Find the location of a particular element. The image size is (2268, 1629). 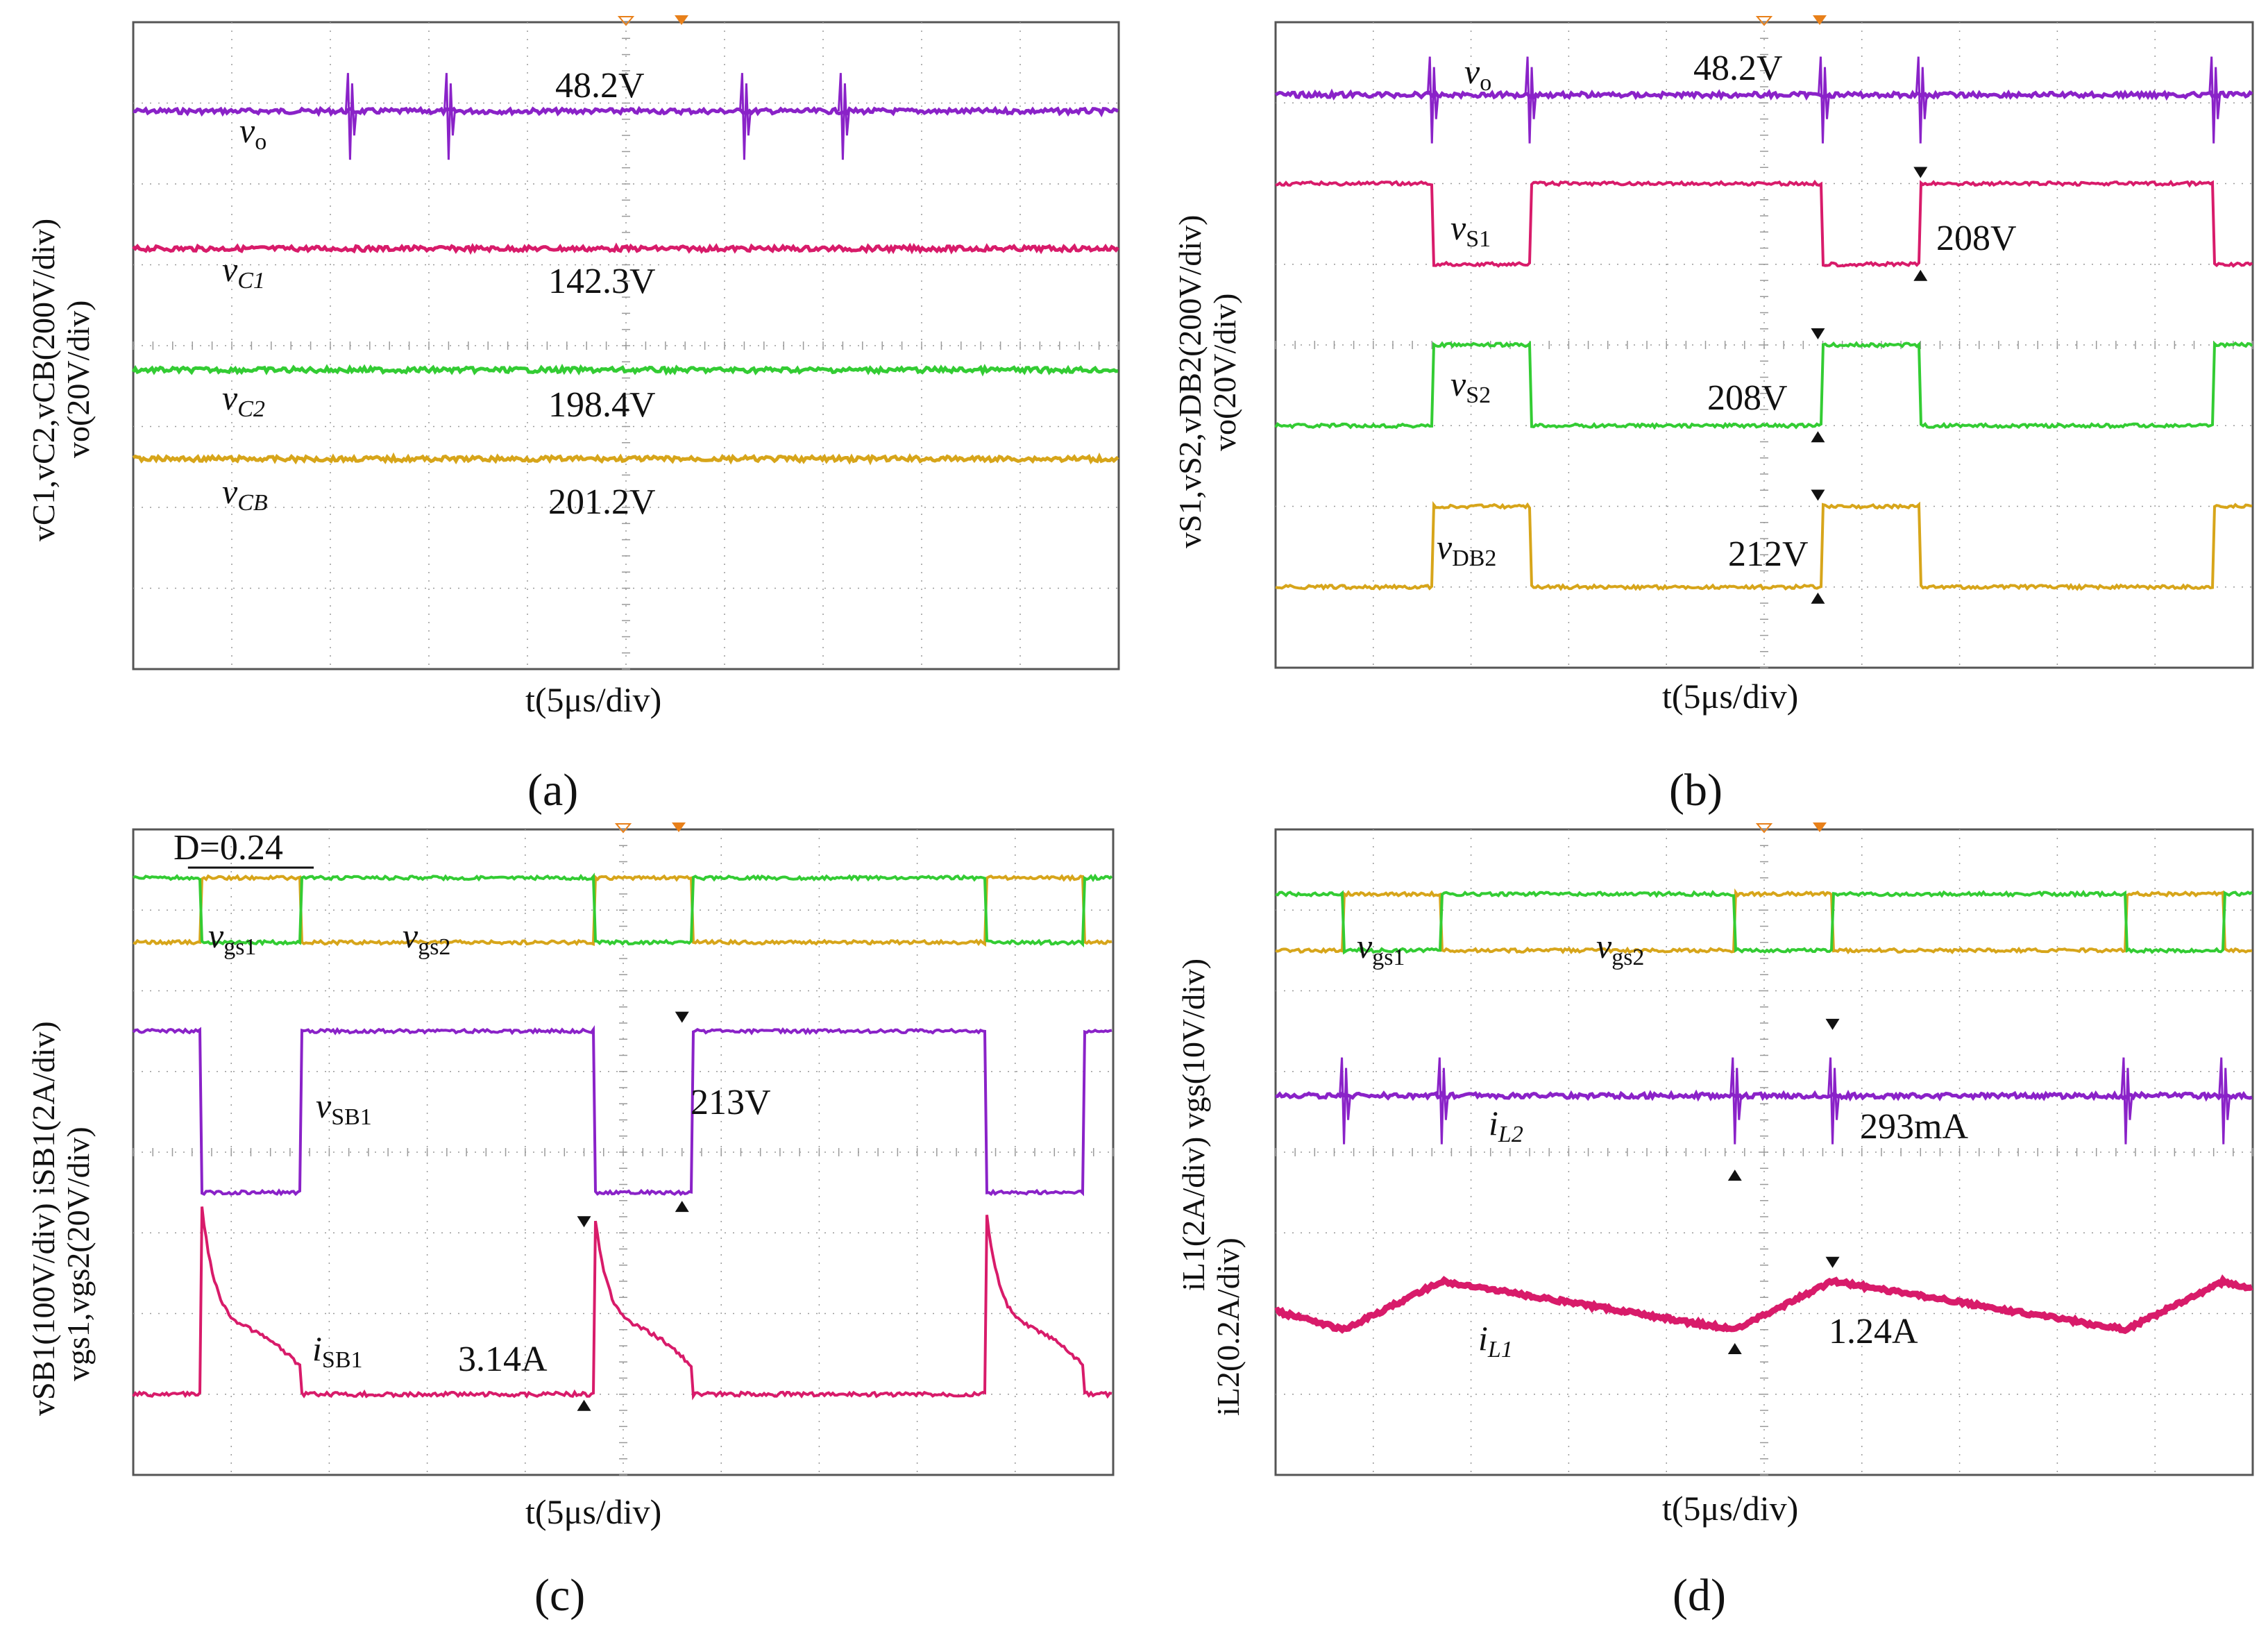

a-vC1-value: 142.3V is located at coordinates (602, 281).